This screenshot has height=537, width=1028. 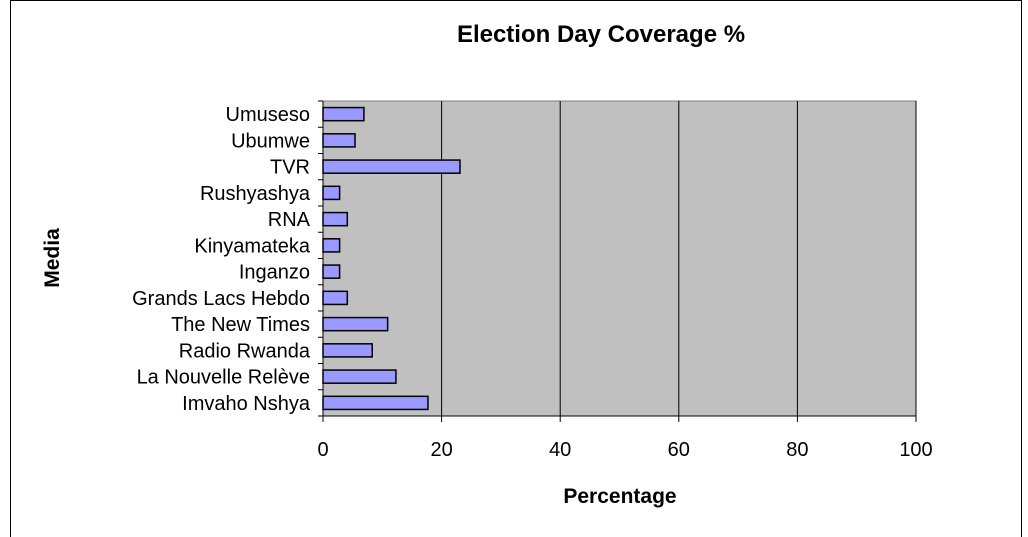 What do you see at coordinates (679, 450) in the screenshot?
I see `x-tick-label: 60` at bounding box center [679, 450].